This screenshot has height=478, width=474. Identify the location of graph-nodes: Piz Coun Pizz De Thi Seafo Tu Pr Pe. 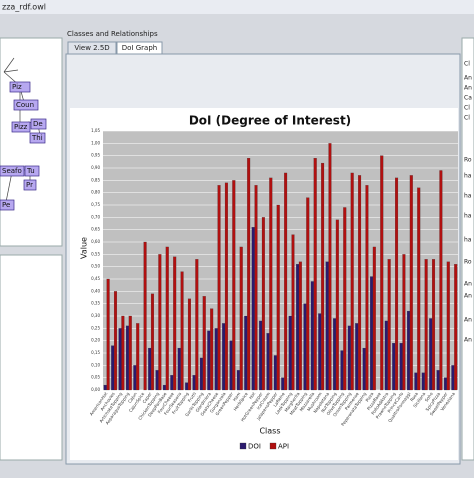
(23, 146).